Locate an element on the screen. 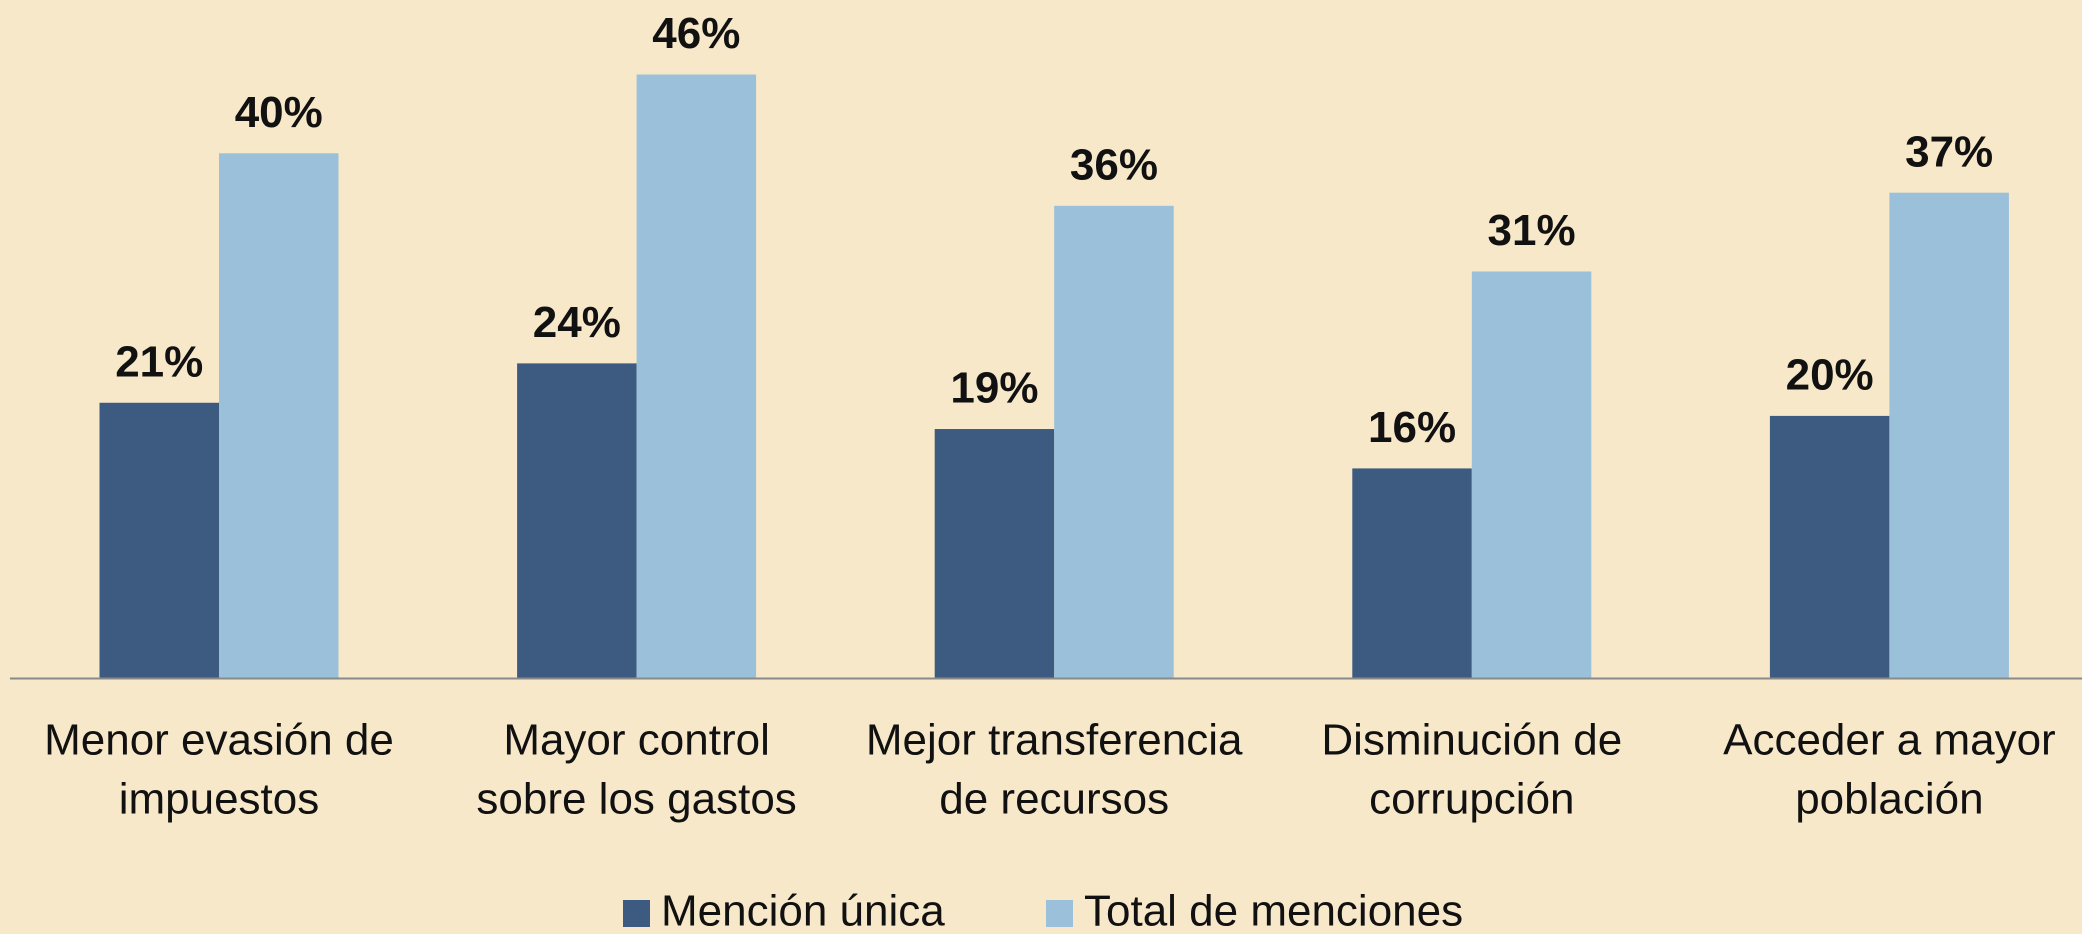 The image size is (2082, 934). value-label: 31% is located at coordinates (1532, 230).